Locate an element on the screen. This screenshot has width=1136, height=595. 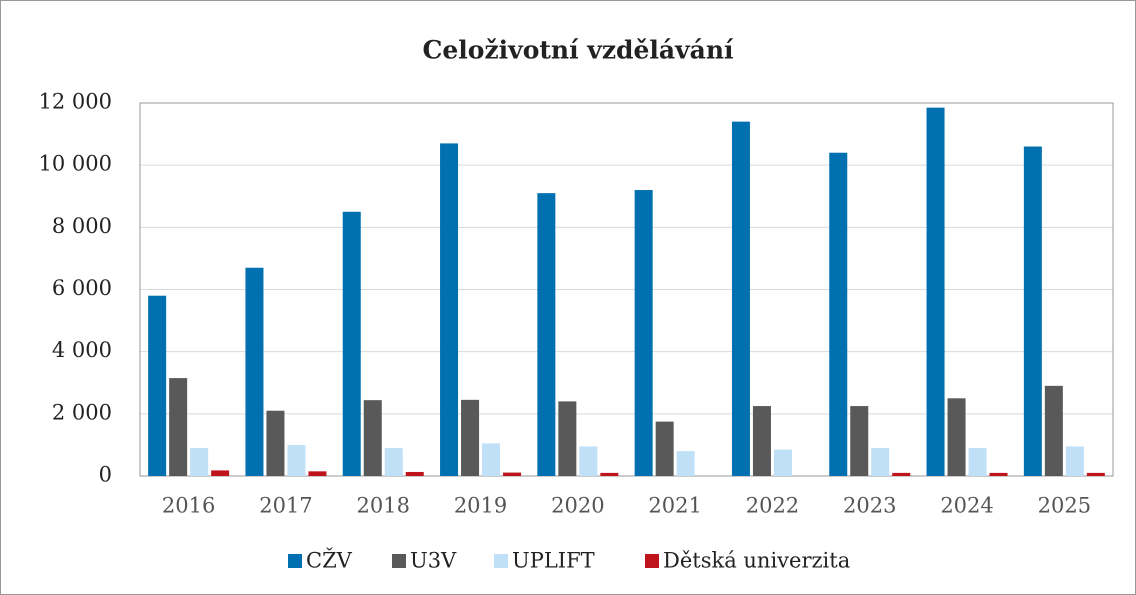
y-tick-label: 4 000 is located at coordinates (82, 350).